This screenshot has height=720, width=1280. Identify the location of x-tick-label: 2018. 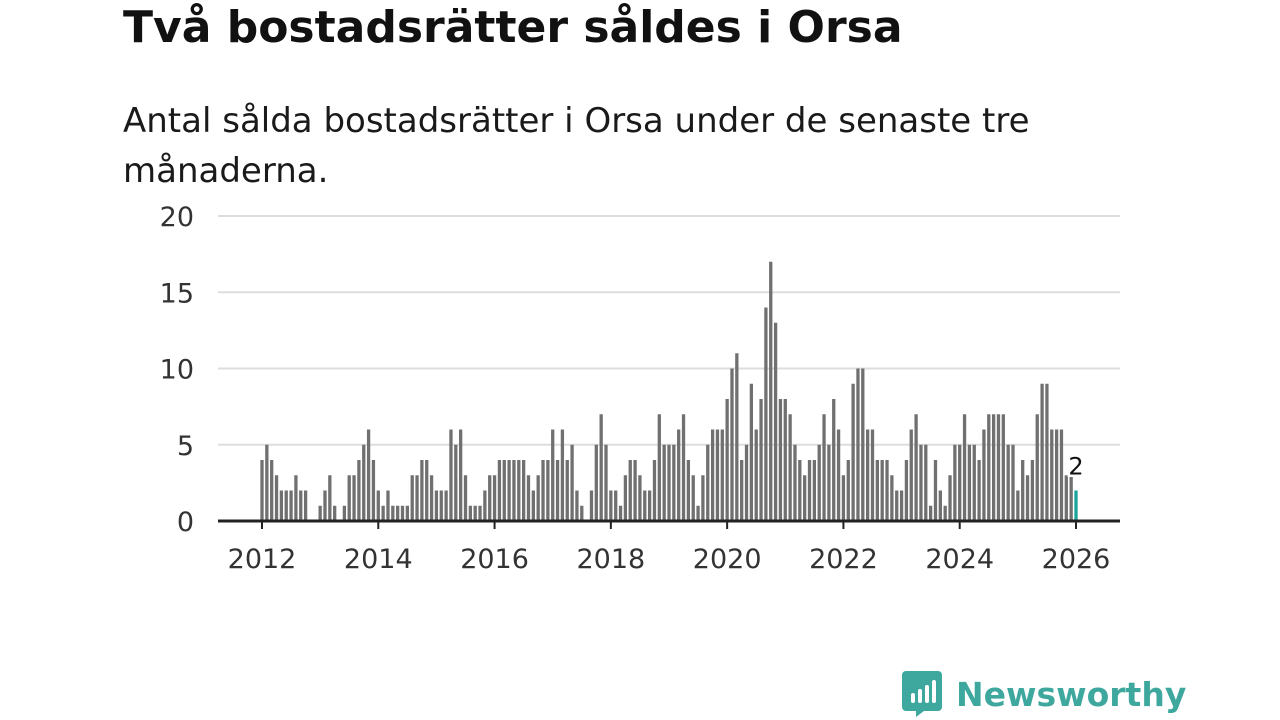
(610, 559).